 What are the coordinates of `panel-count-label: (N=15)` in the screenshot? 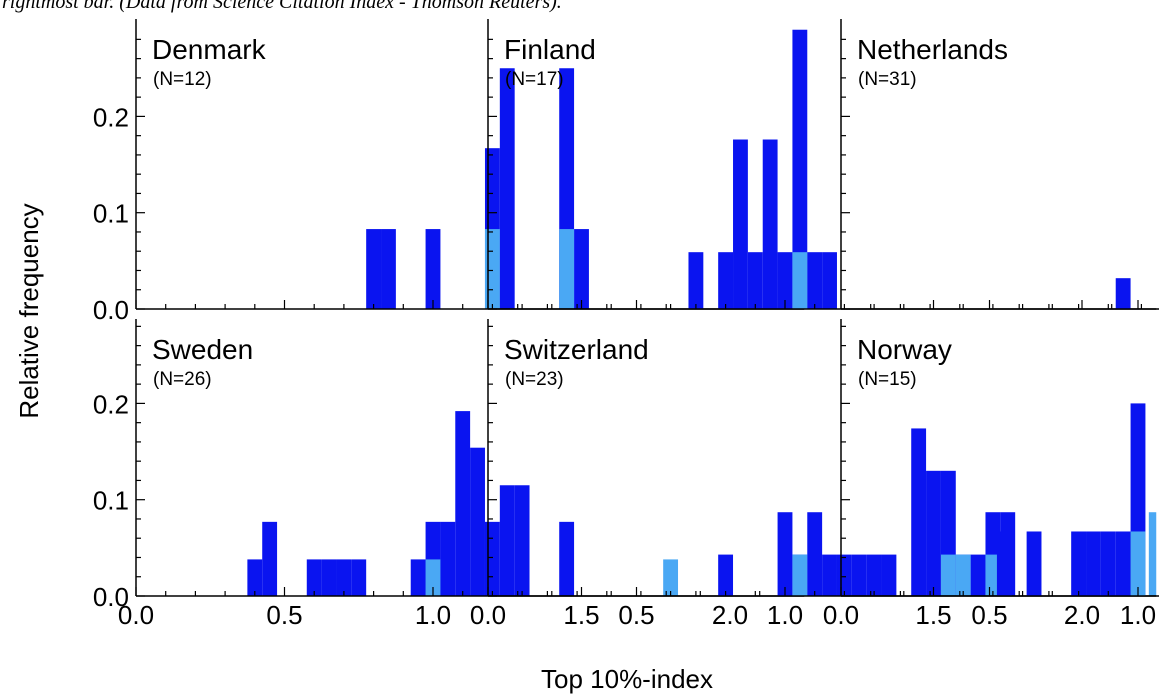 It's located at (887, 379).